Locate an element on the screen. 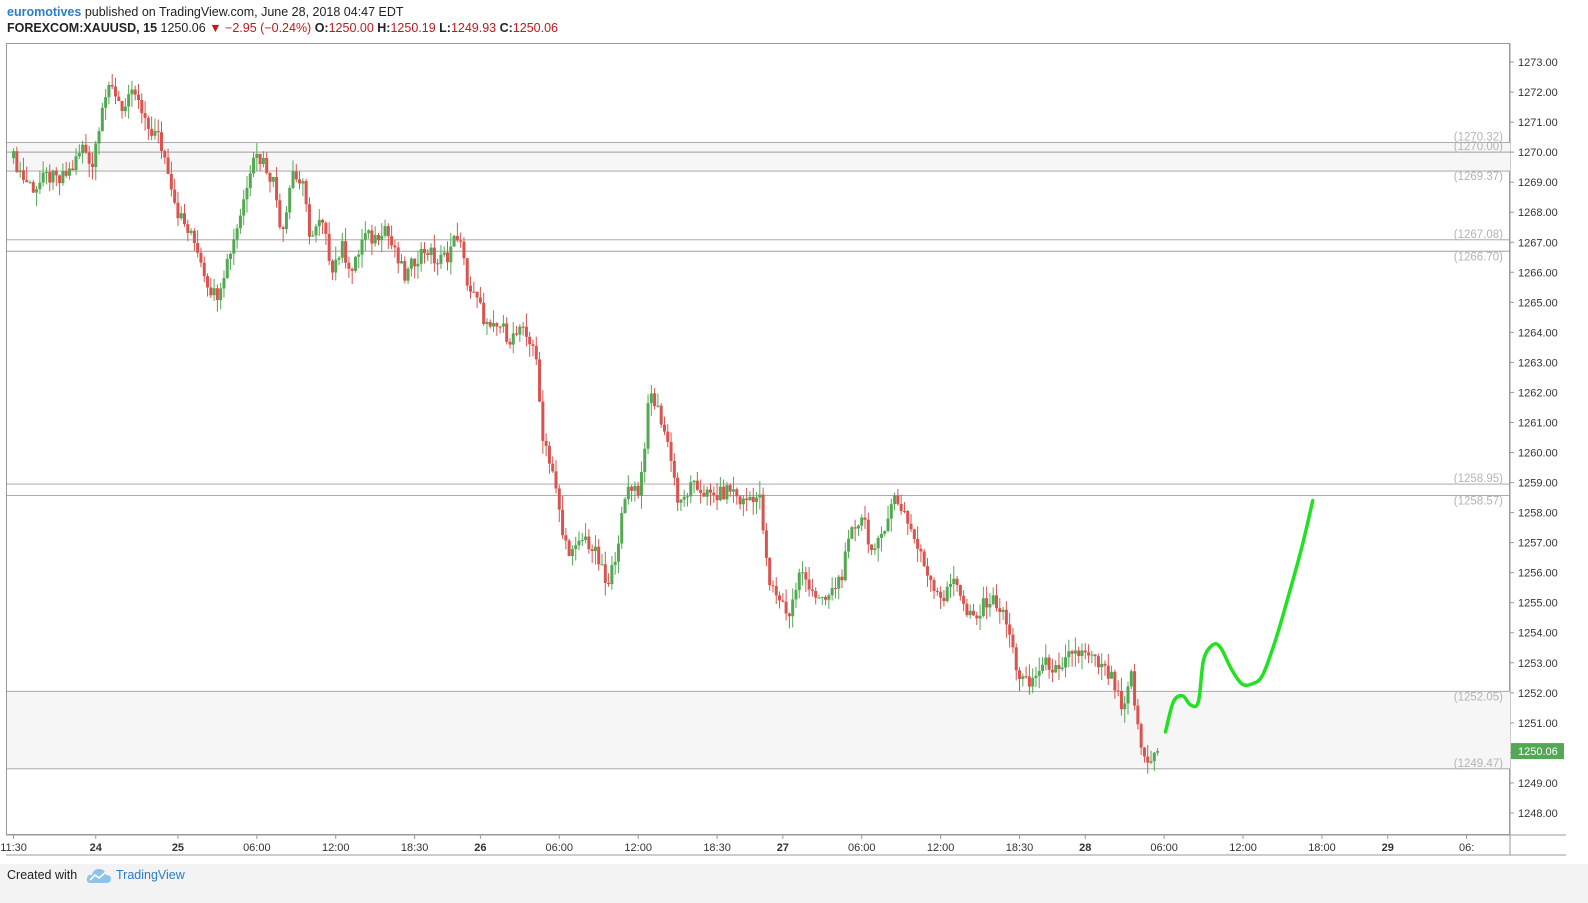 This screenshot has width=1588, height=903. tradingview-link: TradingView is located at coordinates (150, 875).